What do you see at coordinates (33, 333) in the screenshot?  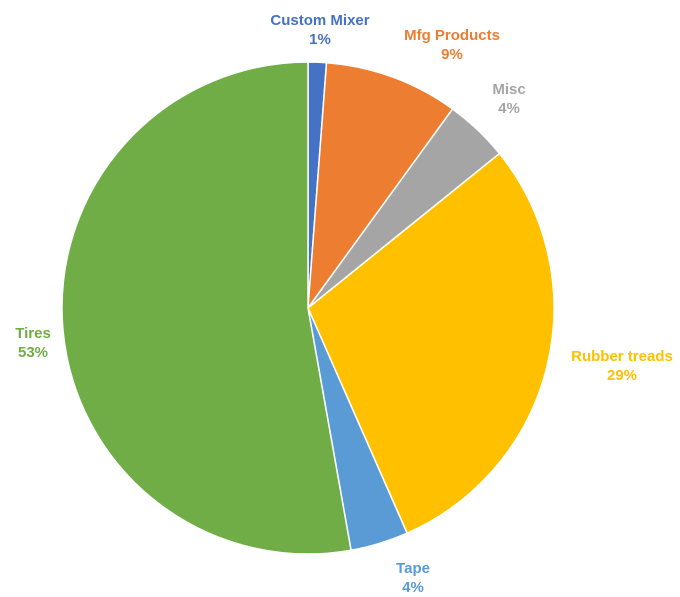 I see `label-tires-name: Tires` at bounding box center [33, 333].